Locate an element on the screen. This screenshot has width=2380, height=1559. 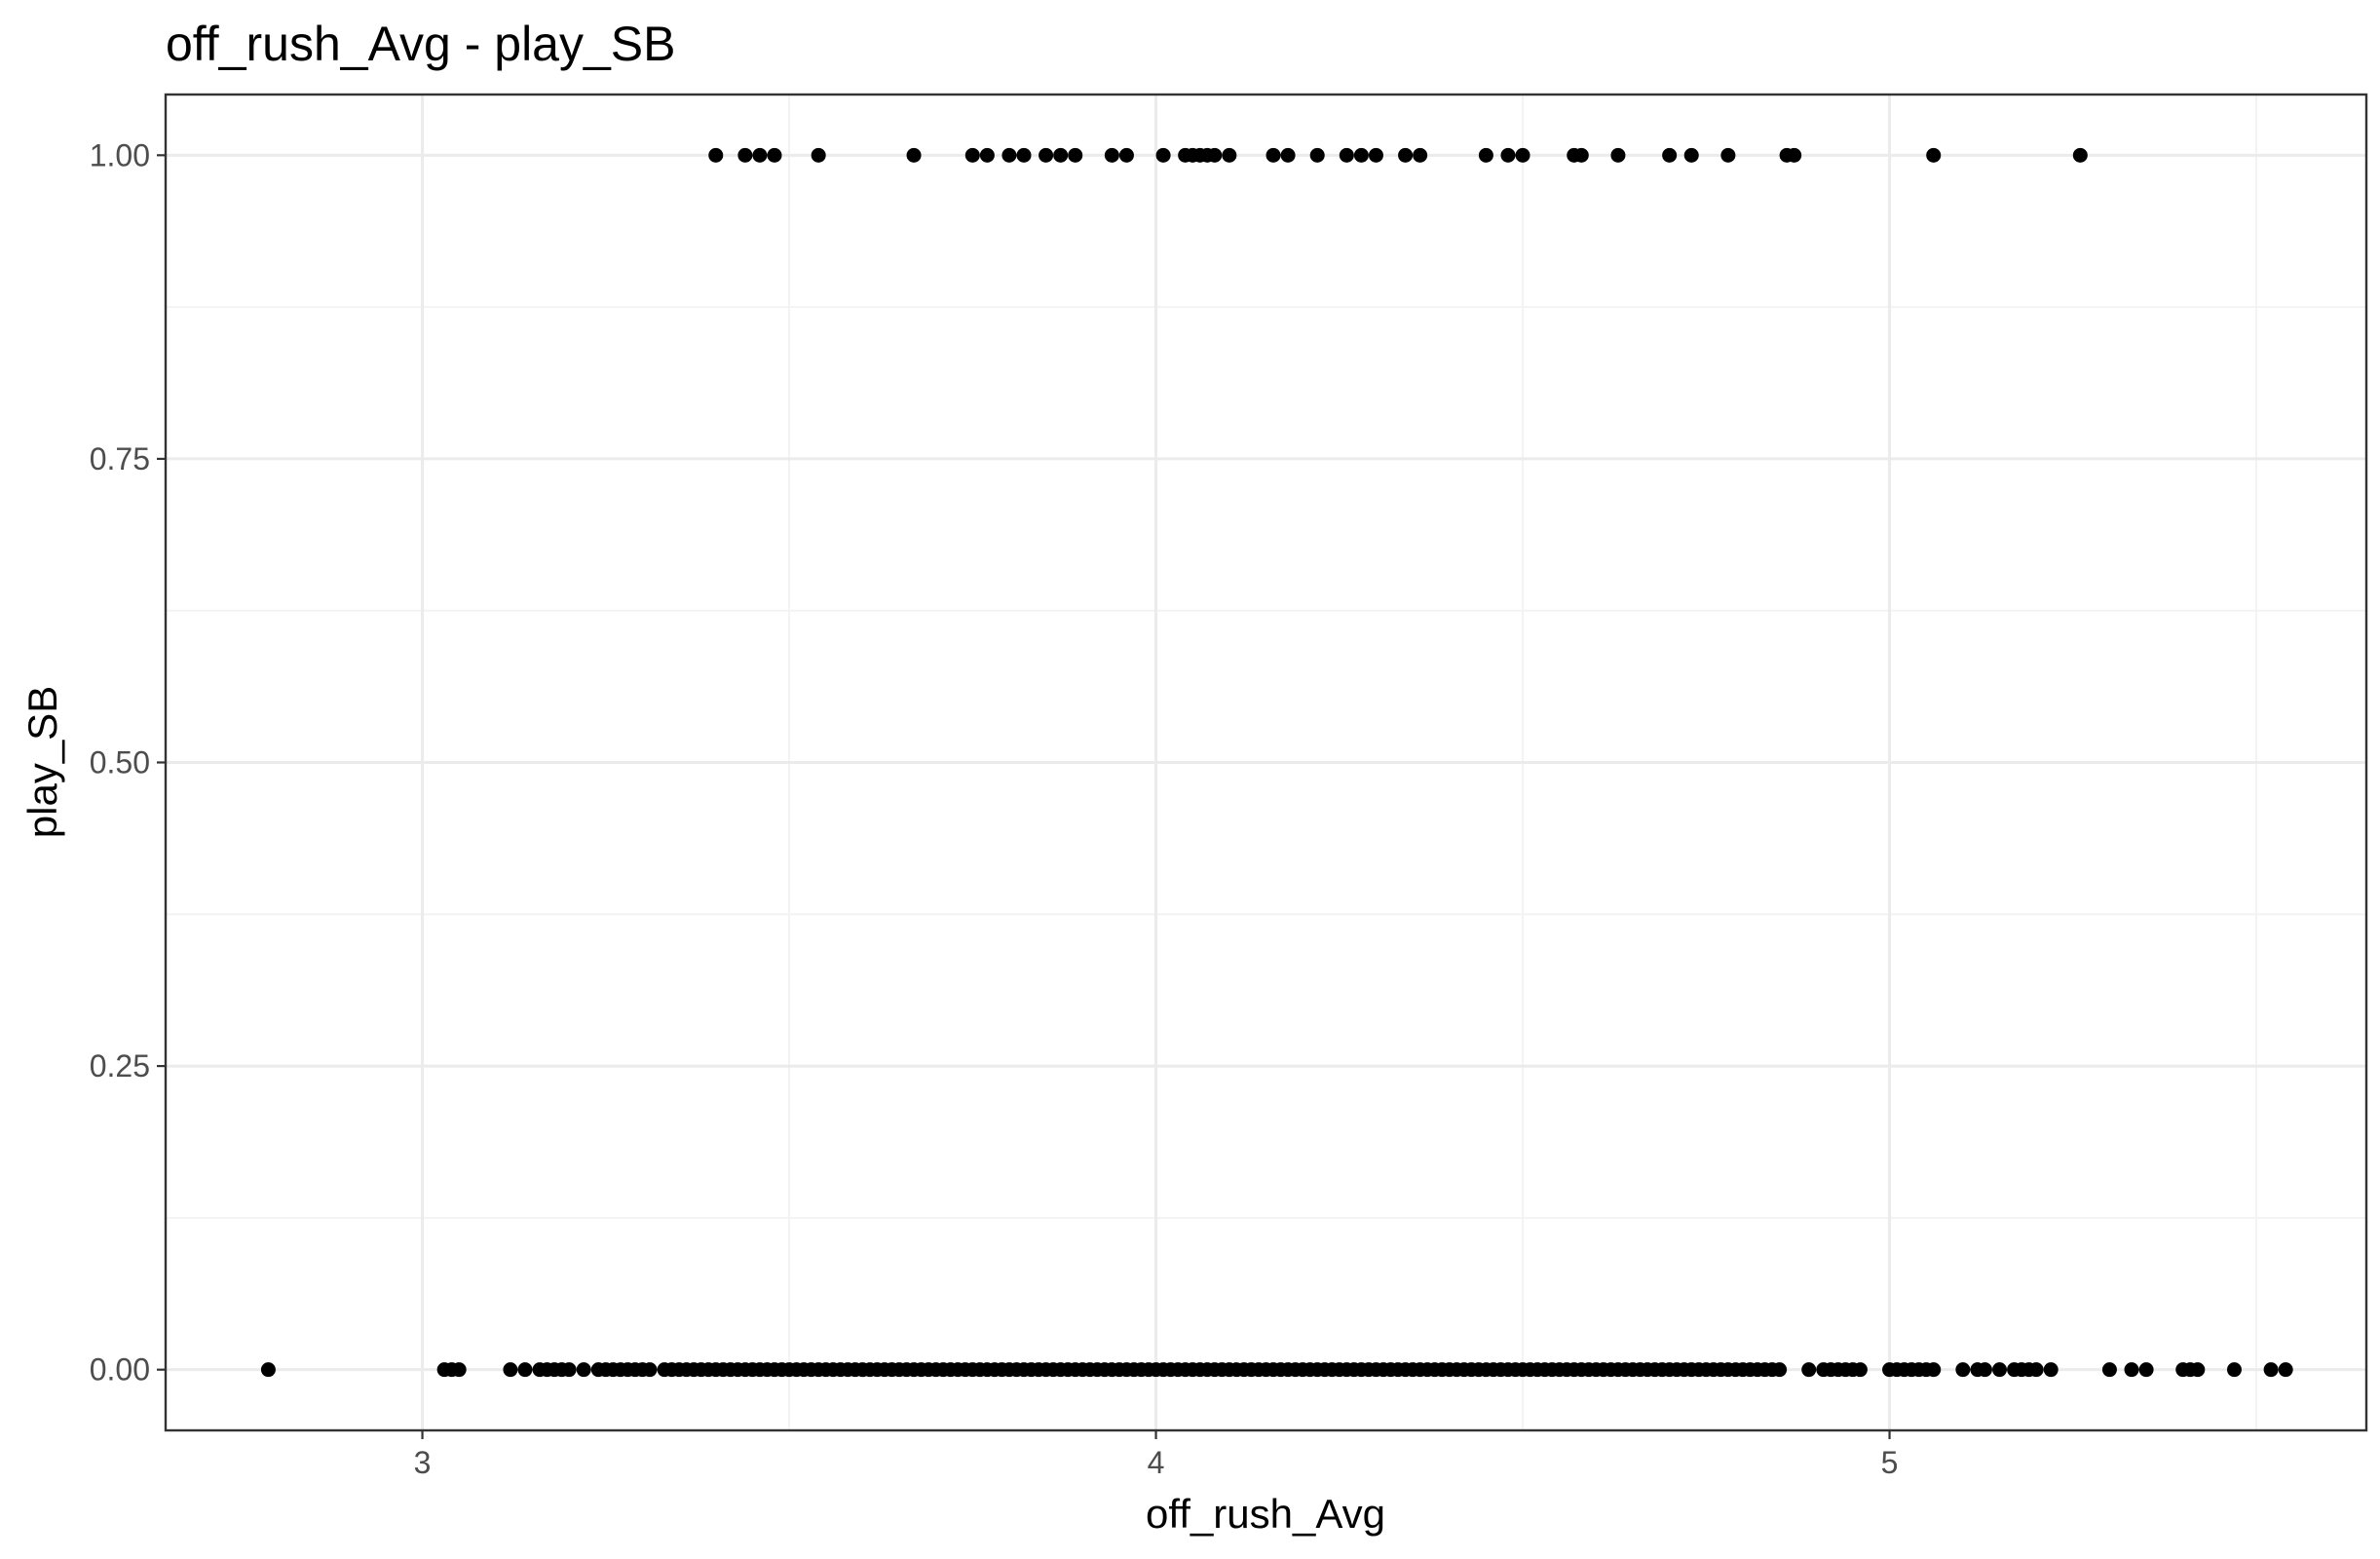
y-tick-label: 0.75 is located at coordinates (120, 459).